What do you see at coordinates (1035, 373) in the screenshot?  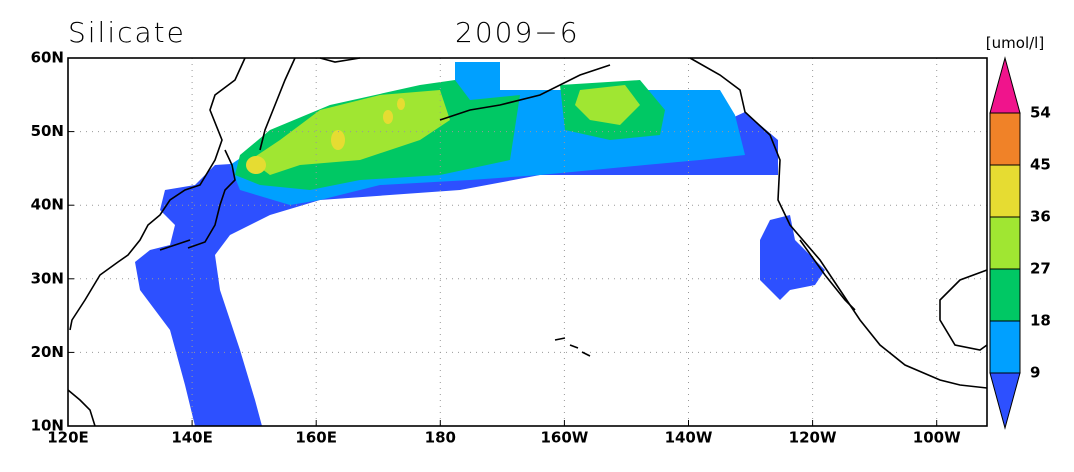 I see `colorbar-label: 9` at bounding box center [1035, 373].